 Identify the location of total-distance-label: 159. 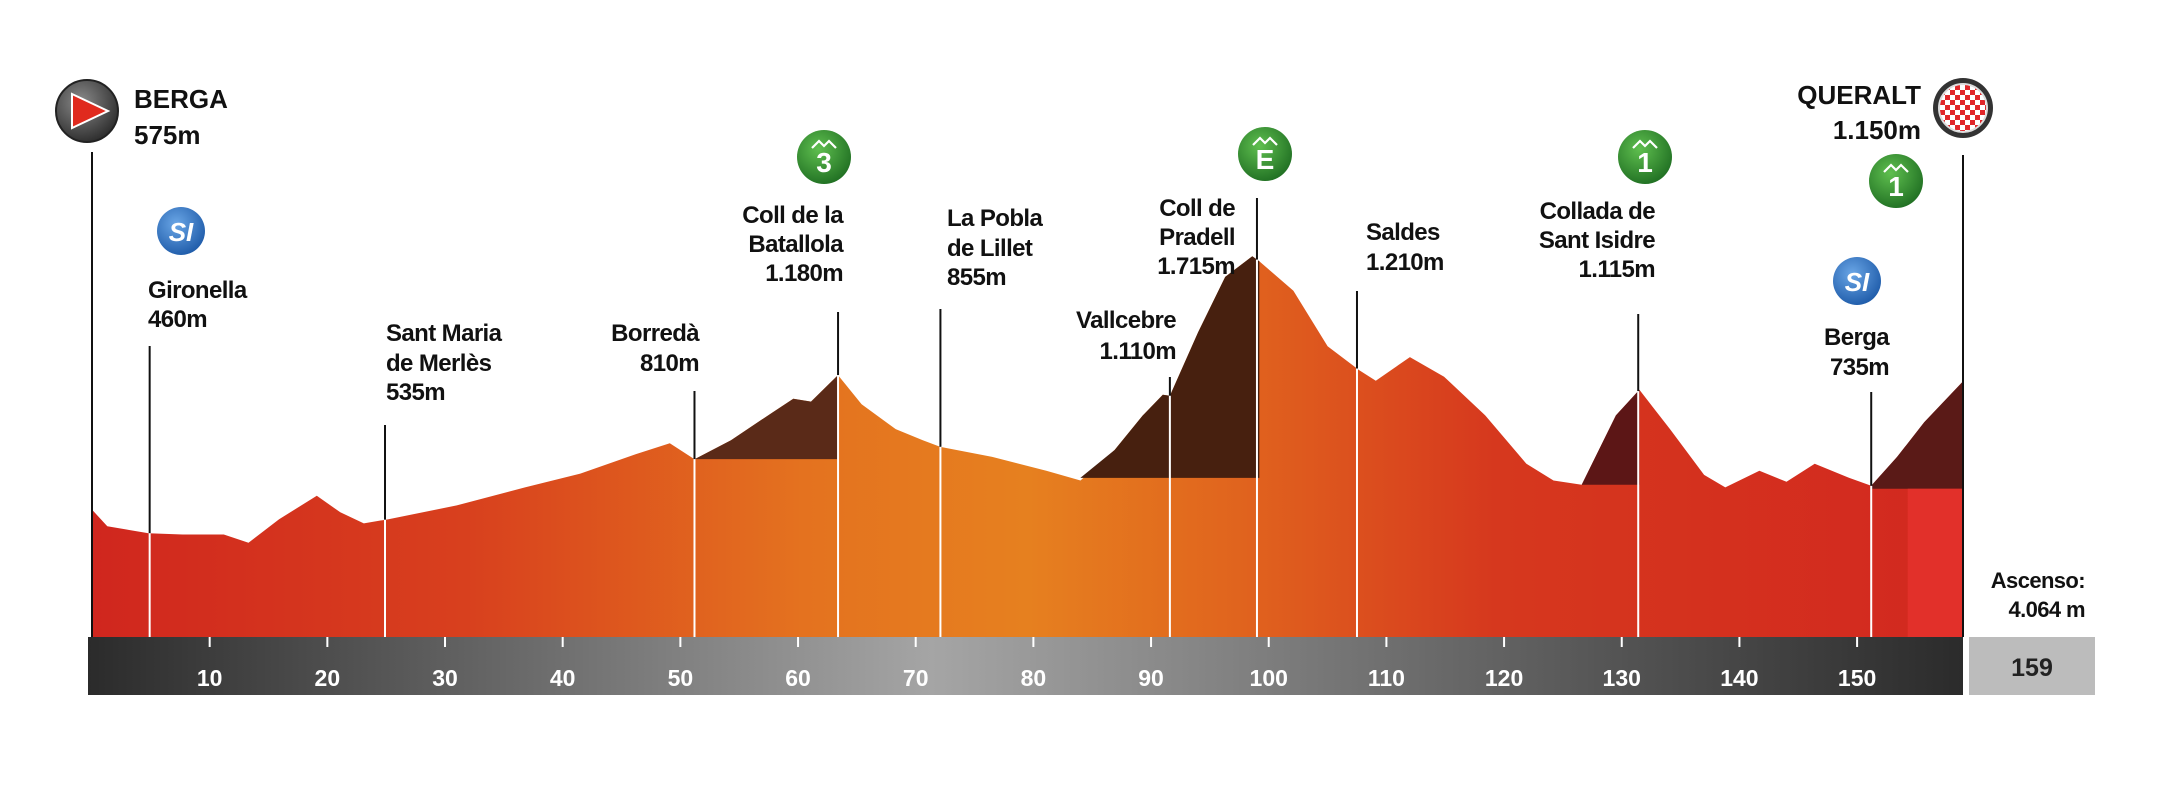
(2032, 668).